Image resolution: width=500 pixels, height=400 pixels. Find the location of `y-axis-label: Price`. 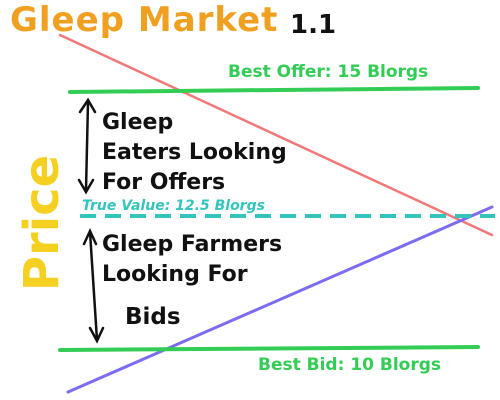

y-axis-label: Price is located at coordinates (42, 223).